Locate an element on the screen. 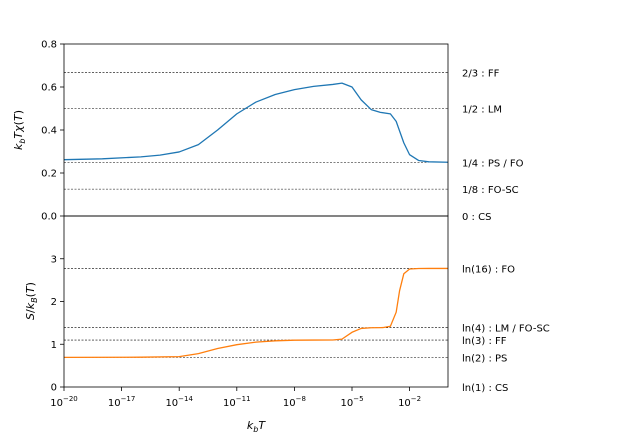 This screenshot has width=640, height=440. y-tick-label: 0.0 is located at coordinates (49, 217).